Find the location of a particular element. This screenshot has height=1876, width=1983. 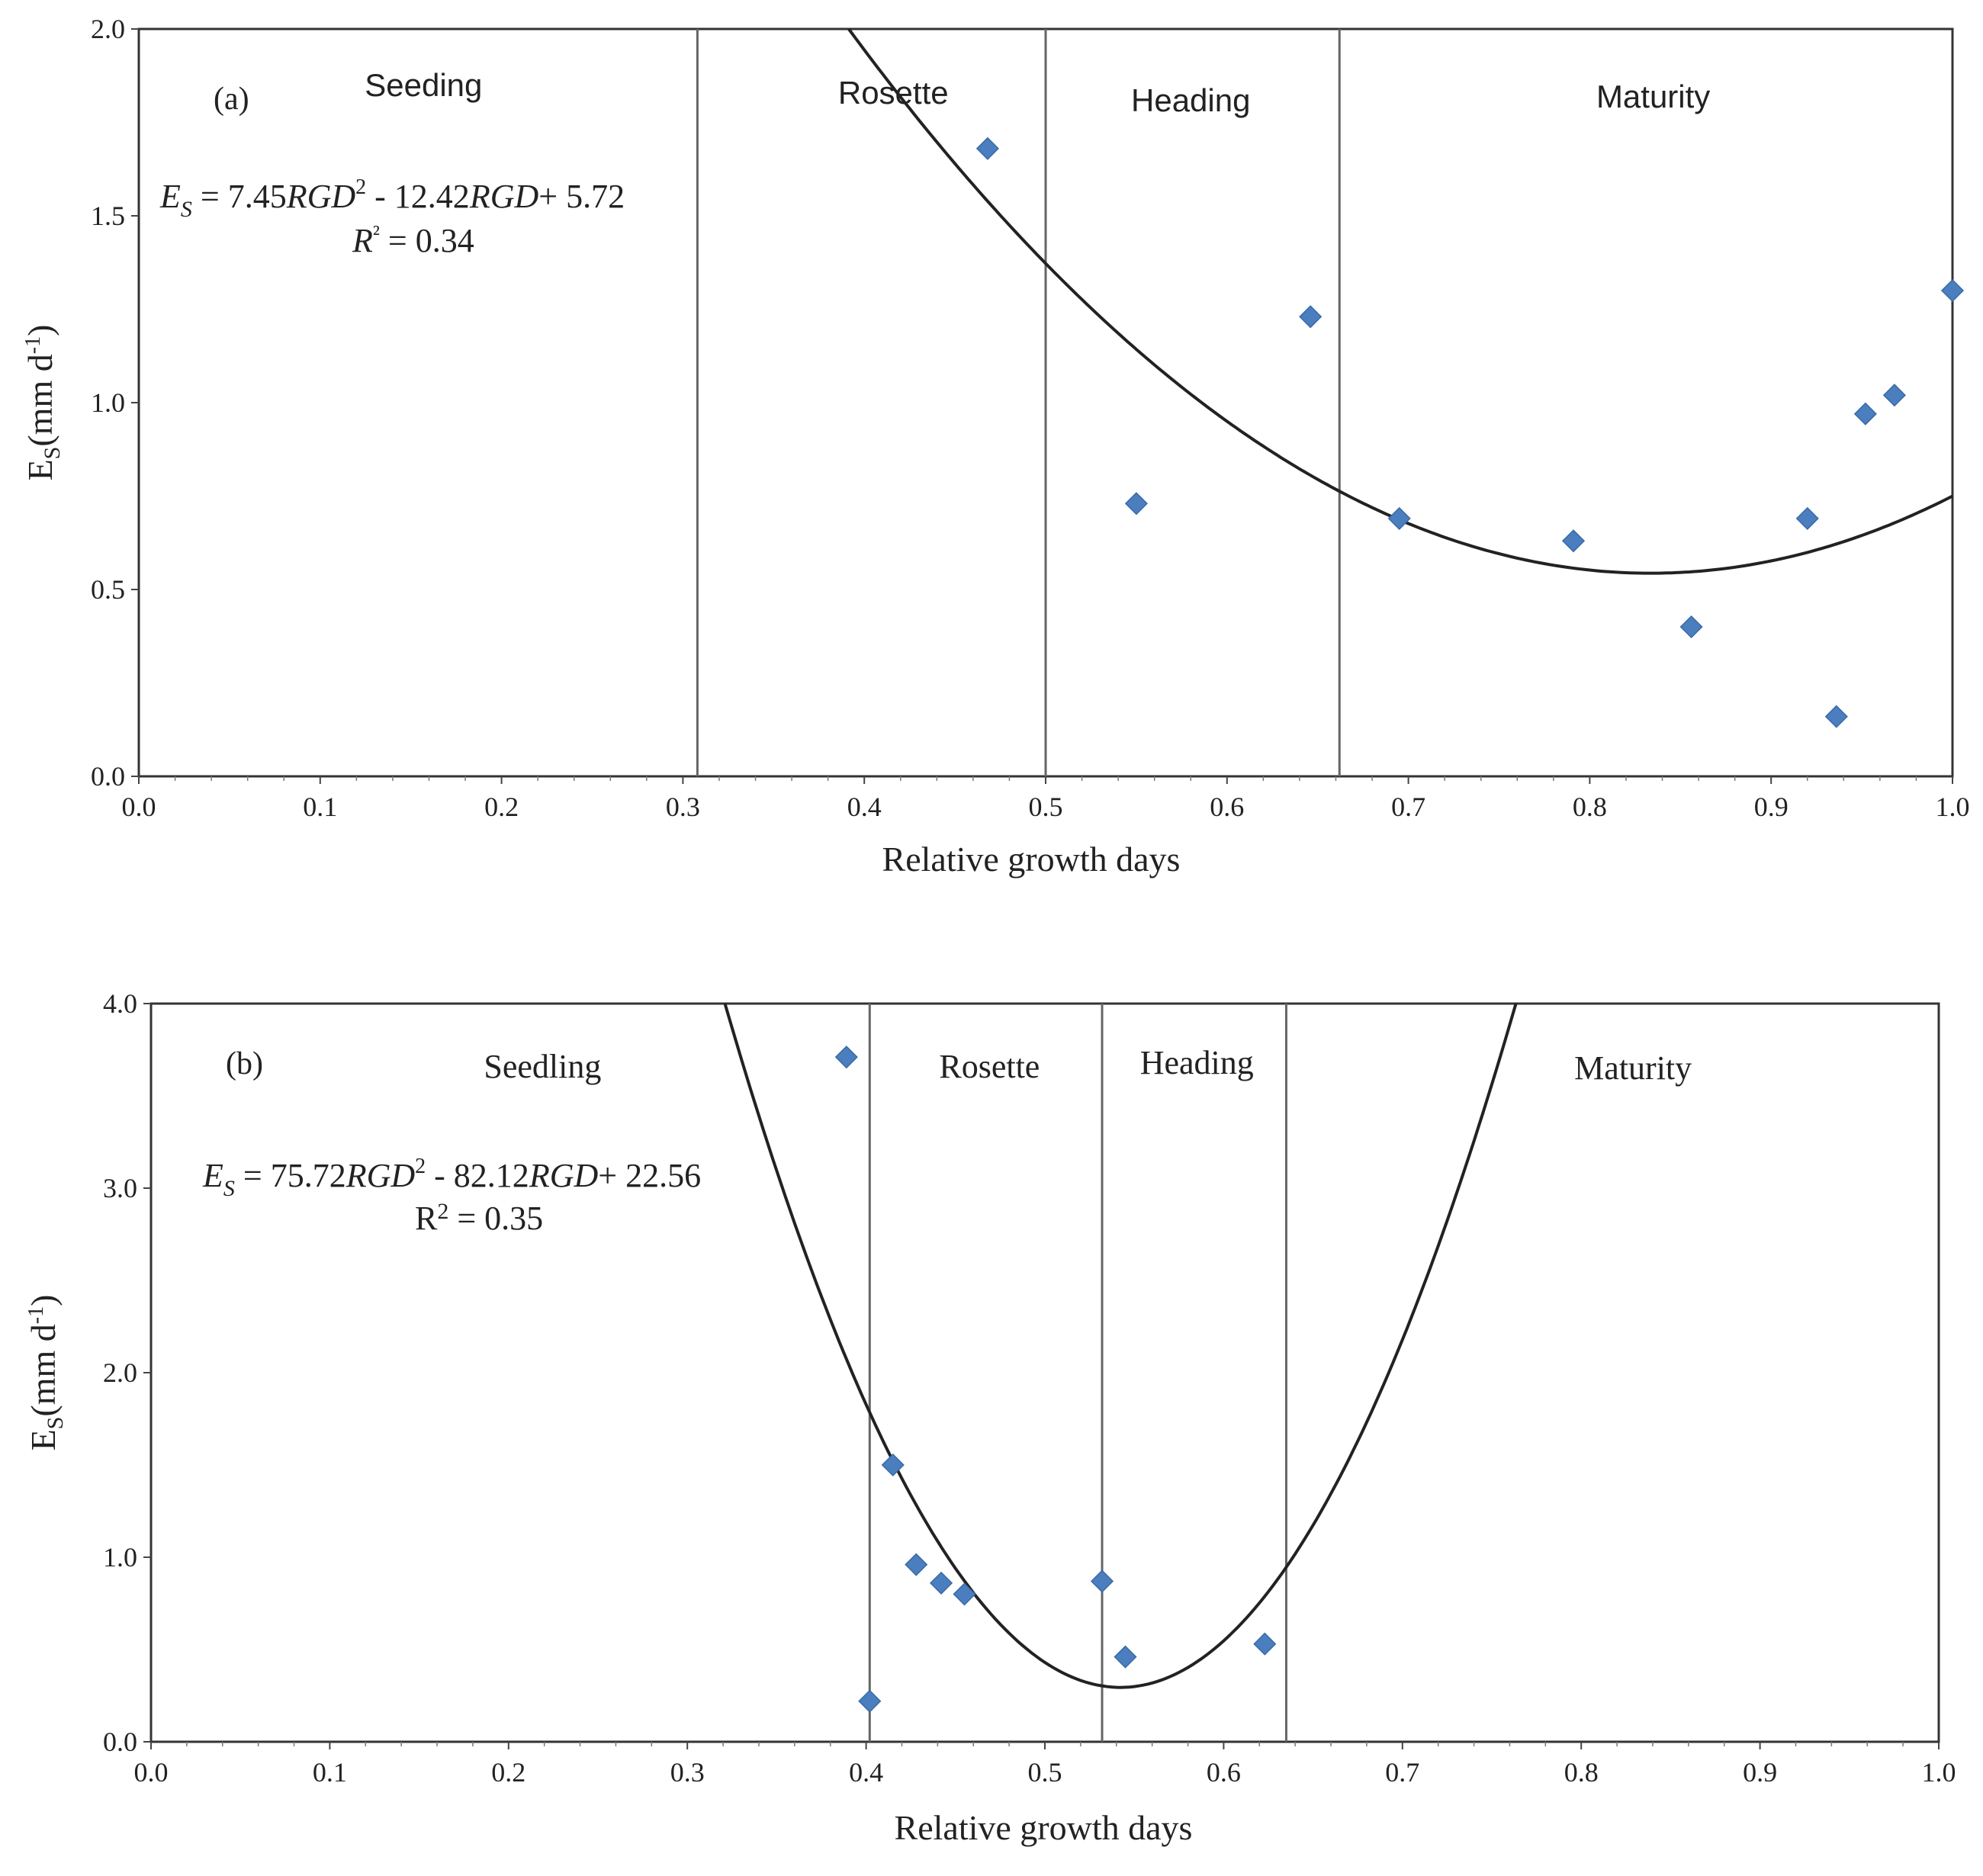

x-axis-title-a: Relative growth days is located at coordinates (1031, 859).